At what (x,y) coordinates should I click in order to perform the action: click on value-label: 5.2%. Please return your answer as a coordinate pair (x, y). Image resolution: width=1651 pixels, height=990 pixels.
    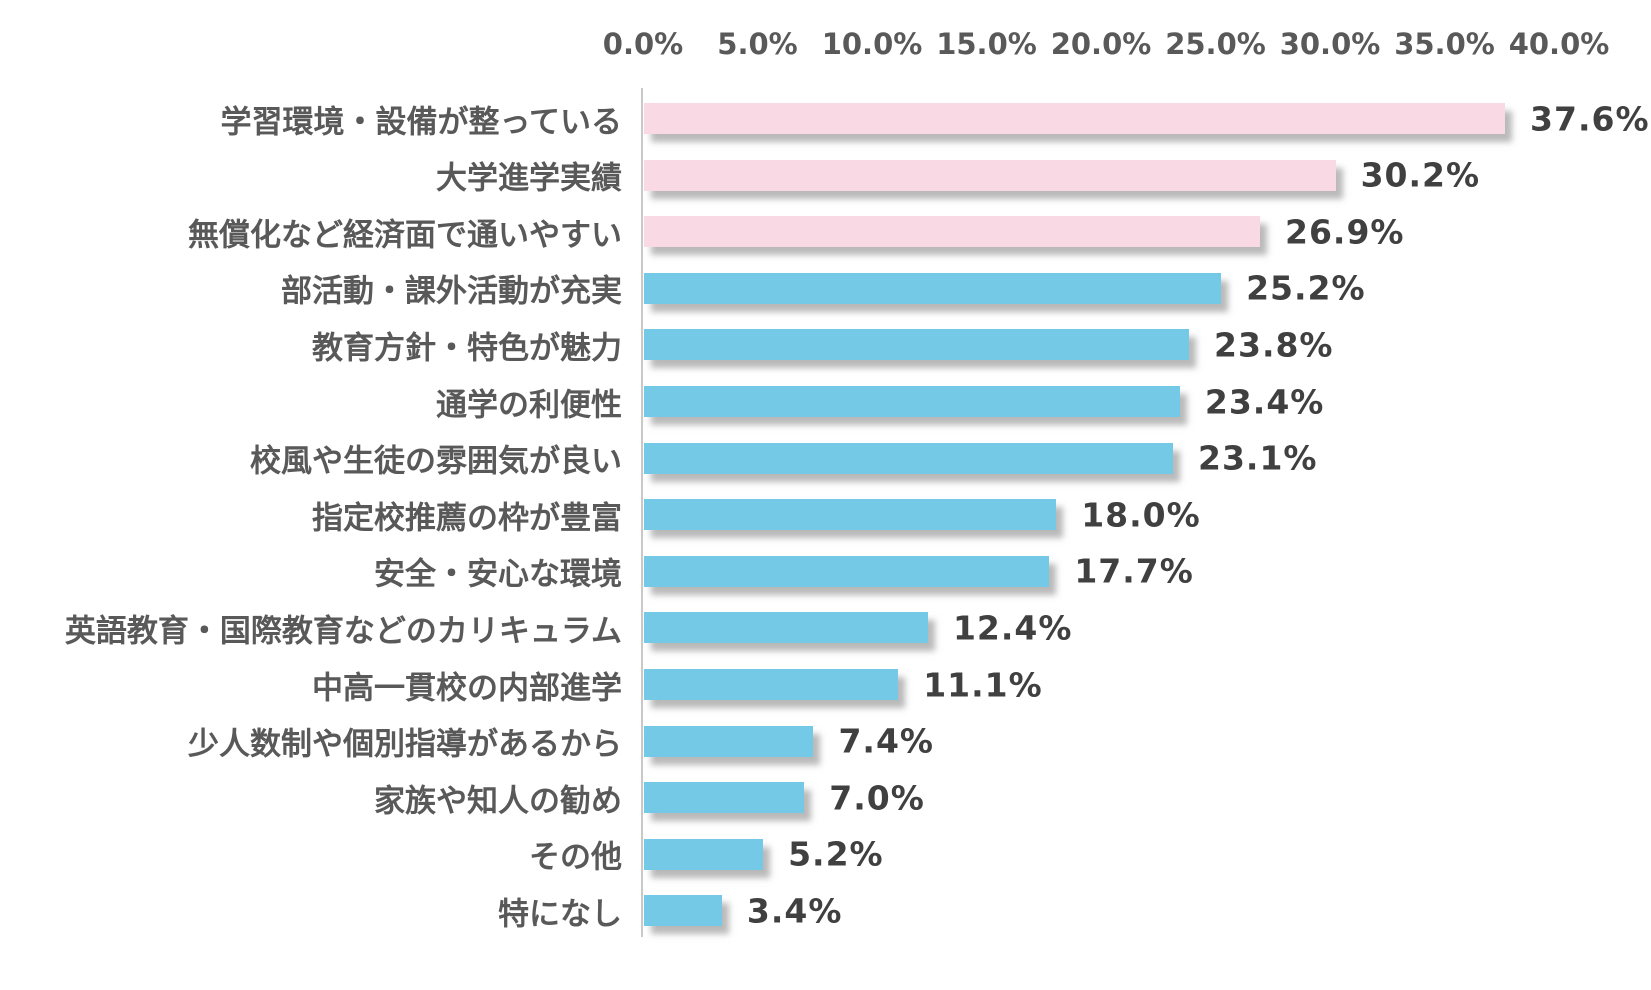
    Looking at the image, I should click on (836, 854).